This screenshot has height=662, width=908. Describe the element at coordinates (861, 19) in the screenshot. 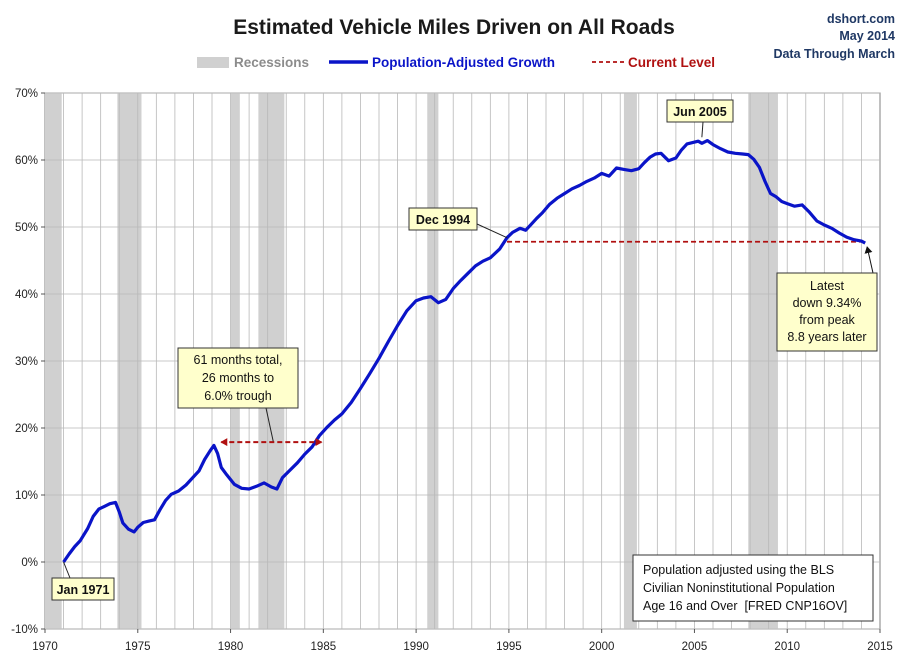

I see `source-line-1: dshort.com` at that location.